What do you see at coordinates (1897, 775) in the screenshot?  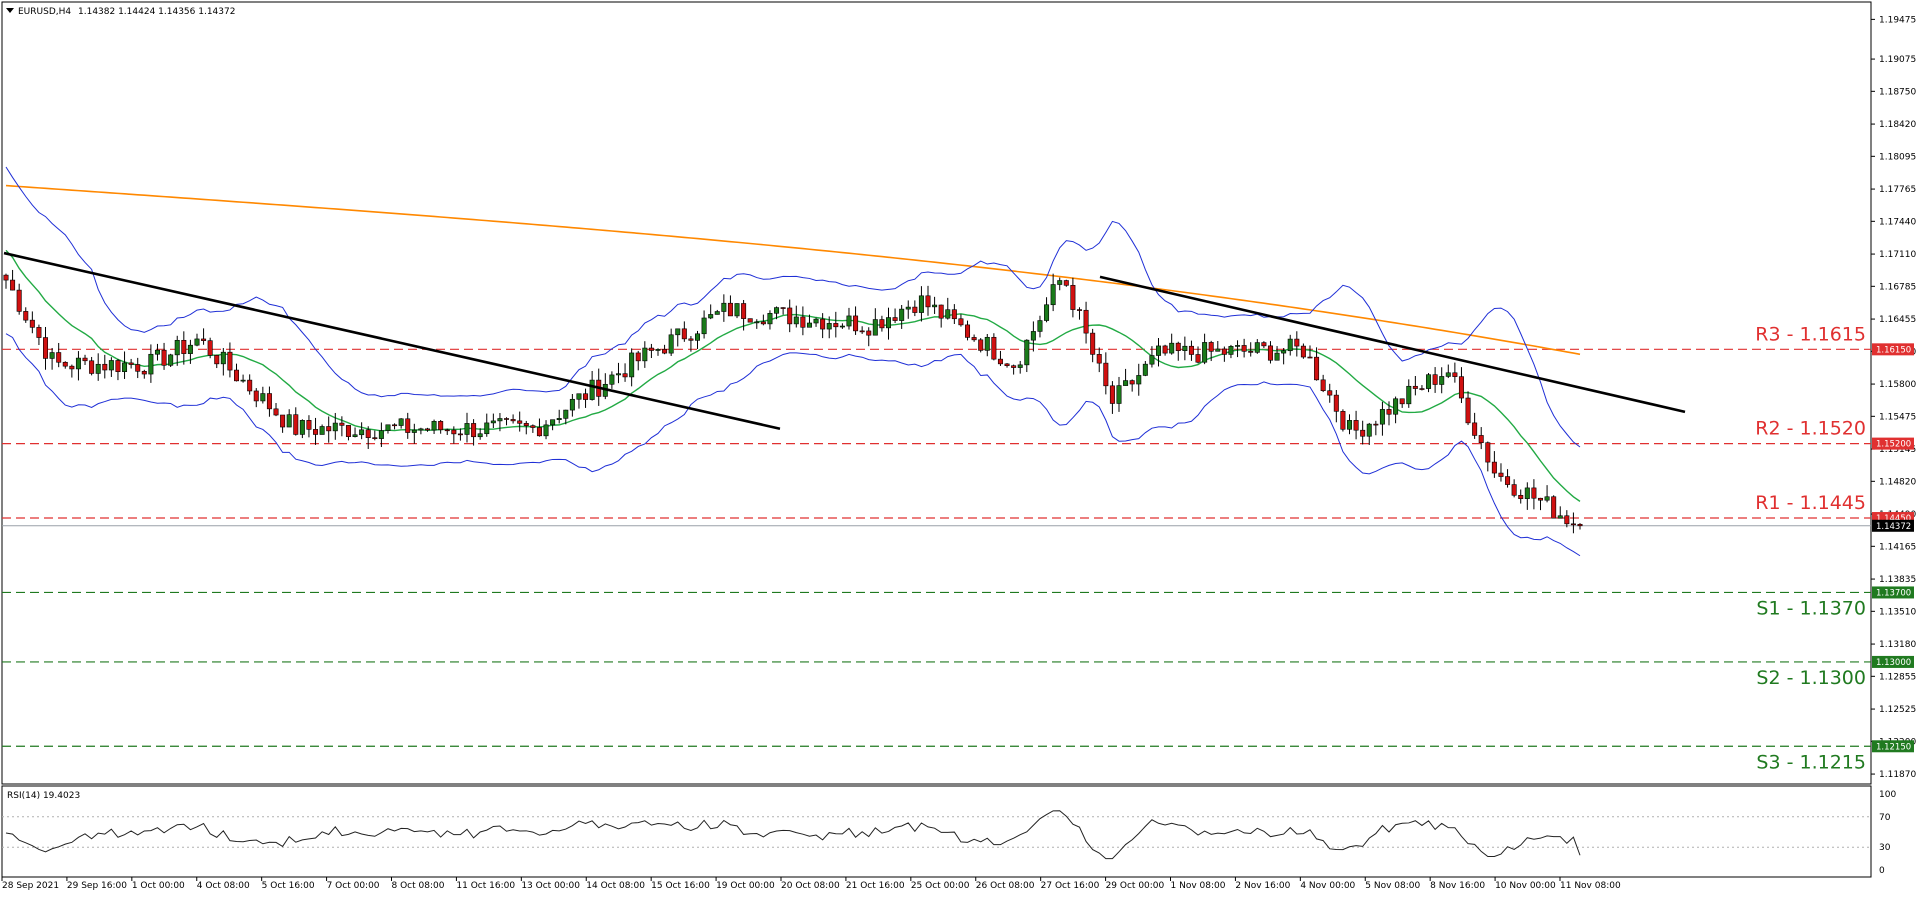 I see `price-tick-label: 1.11870` at bounding box center [1897, 775].